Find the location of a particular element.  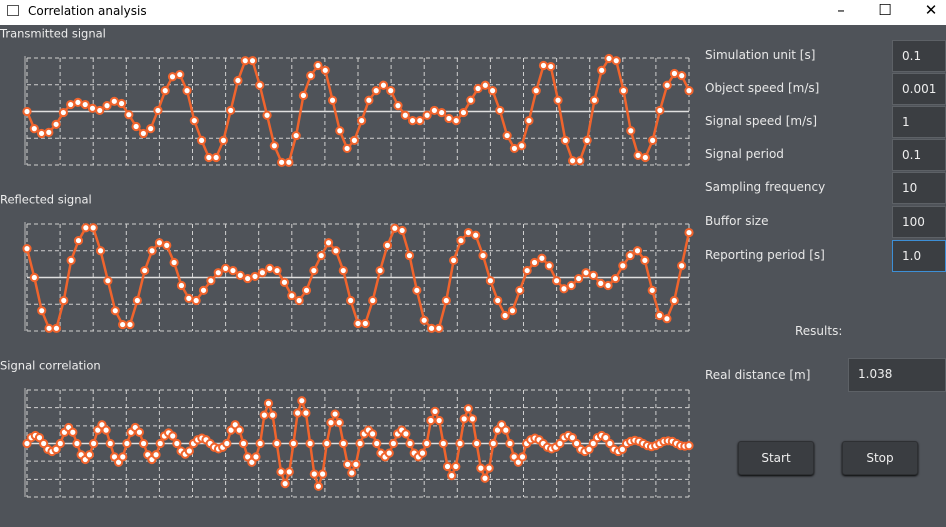

field-label: Sampling frequency is located at coordinates (765, 187).